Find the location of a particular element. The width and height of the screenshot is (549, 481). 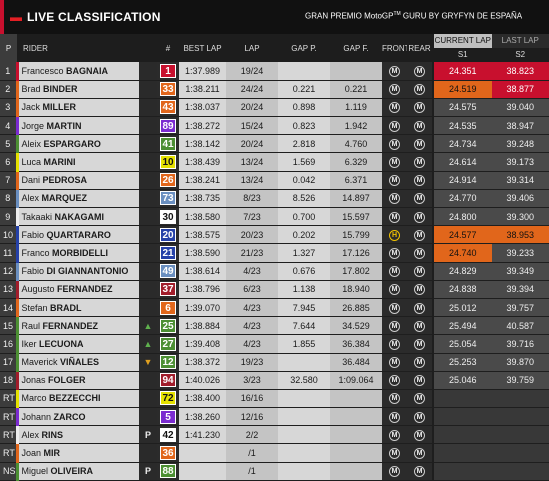

col-gapp-header: GAP P. is located at coordinates (304, 48).